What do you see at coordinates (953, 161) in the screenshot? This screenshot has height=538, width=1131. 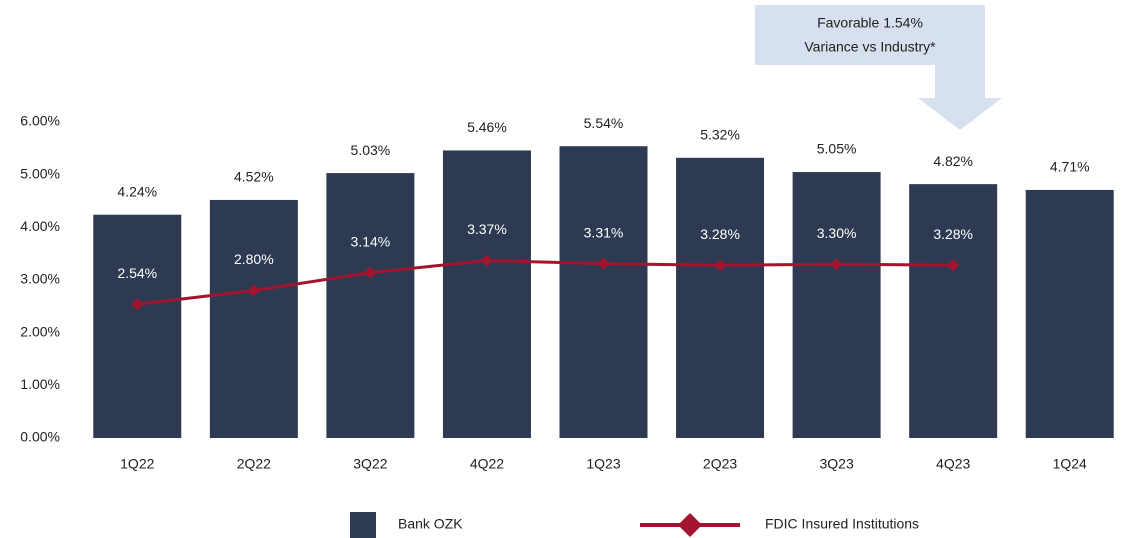 I see `bar-value-label: 4.82%` at bounding box center [953, 161].